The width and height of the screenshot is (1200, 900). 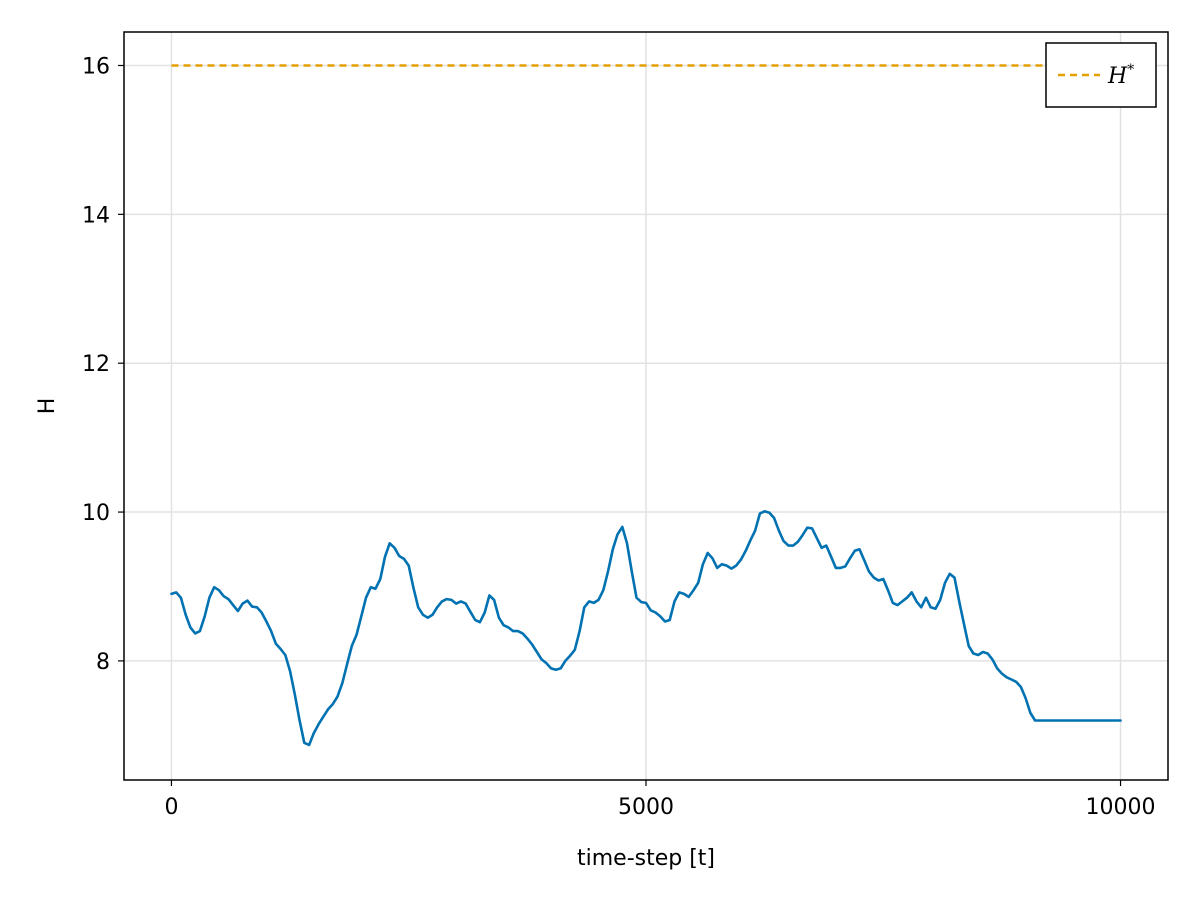 I want to click on y-tick-label: 16, so click(x=96, y=66).